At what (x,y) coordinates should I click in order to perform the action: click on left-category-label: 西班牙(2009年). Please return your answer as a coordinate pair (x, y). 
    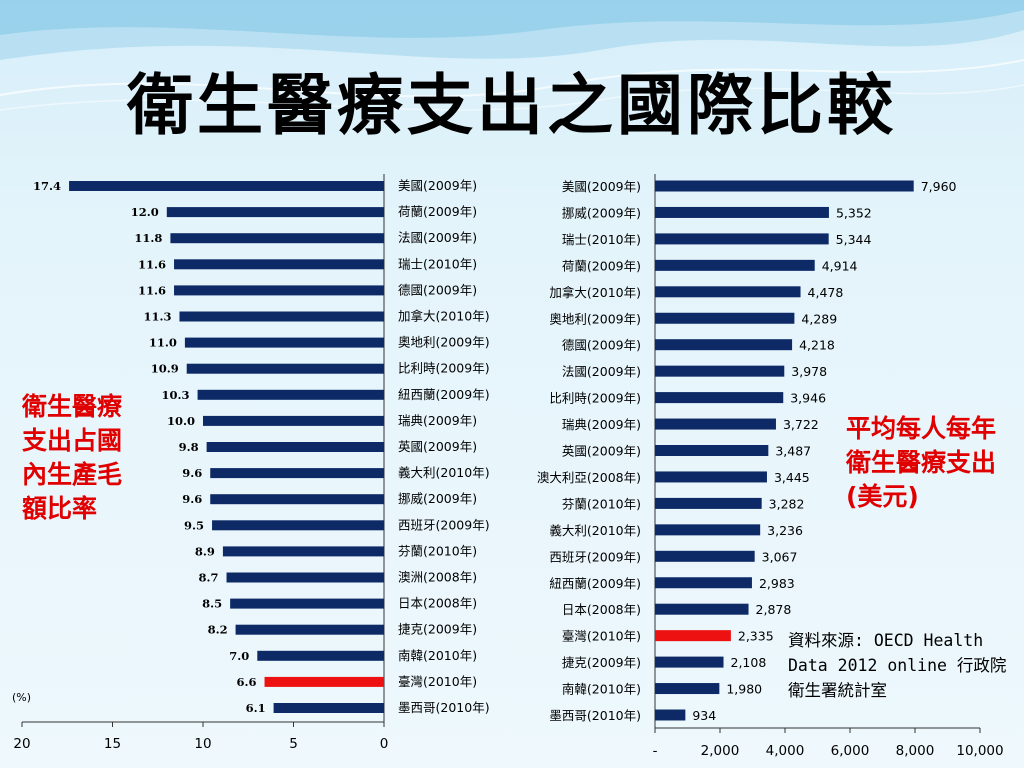
    Looking at the image, I should click on (444, 524).